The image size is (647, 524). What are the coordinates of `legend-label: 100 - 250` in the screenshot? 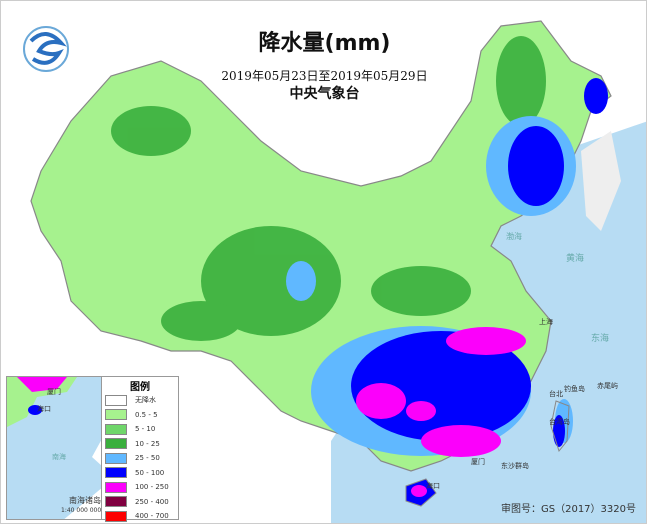 It's located at (152, 487).